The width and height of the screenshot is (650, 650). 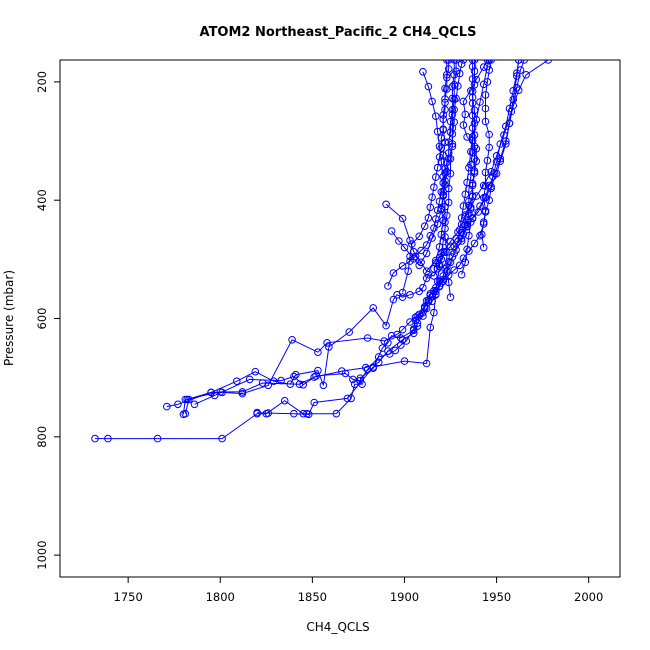 I want to click on x-tick-label: 1750, so click(x=128, y=597).